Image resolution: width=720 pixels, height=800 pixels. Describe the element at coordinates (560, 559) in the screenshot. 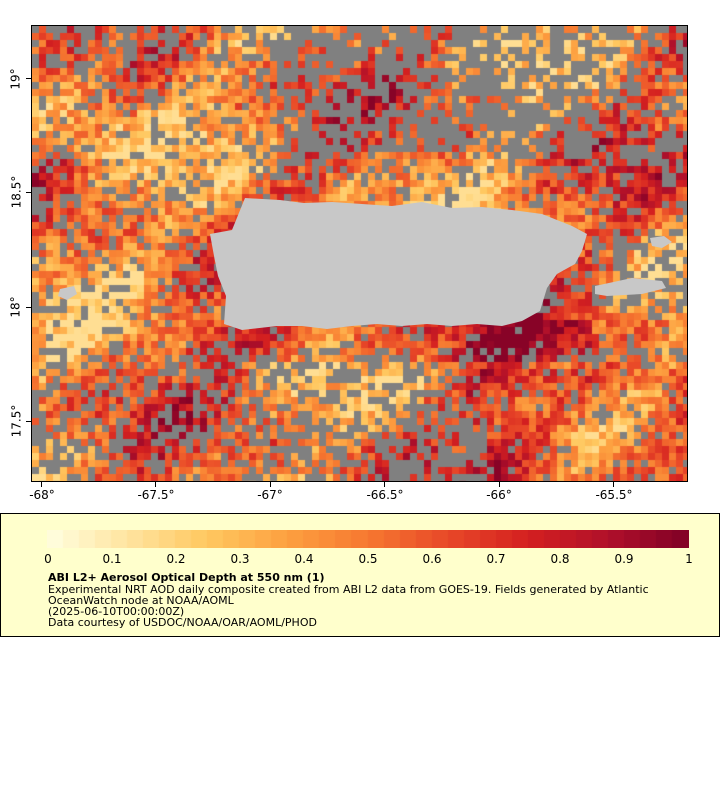

I see `colorbar-tick-label: 0.8` at that location.